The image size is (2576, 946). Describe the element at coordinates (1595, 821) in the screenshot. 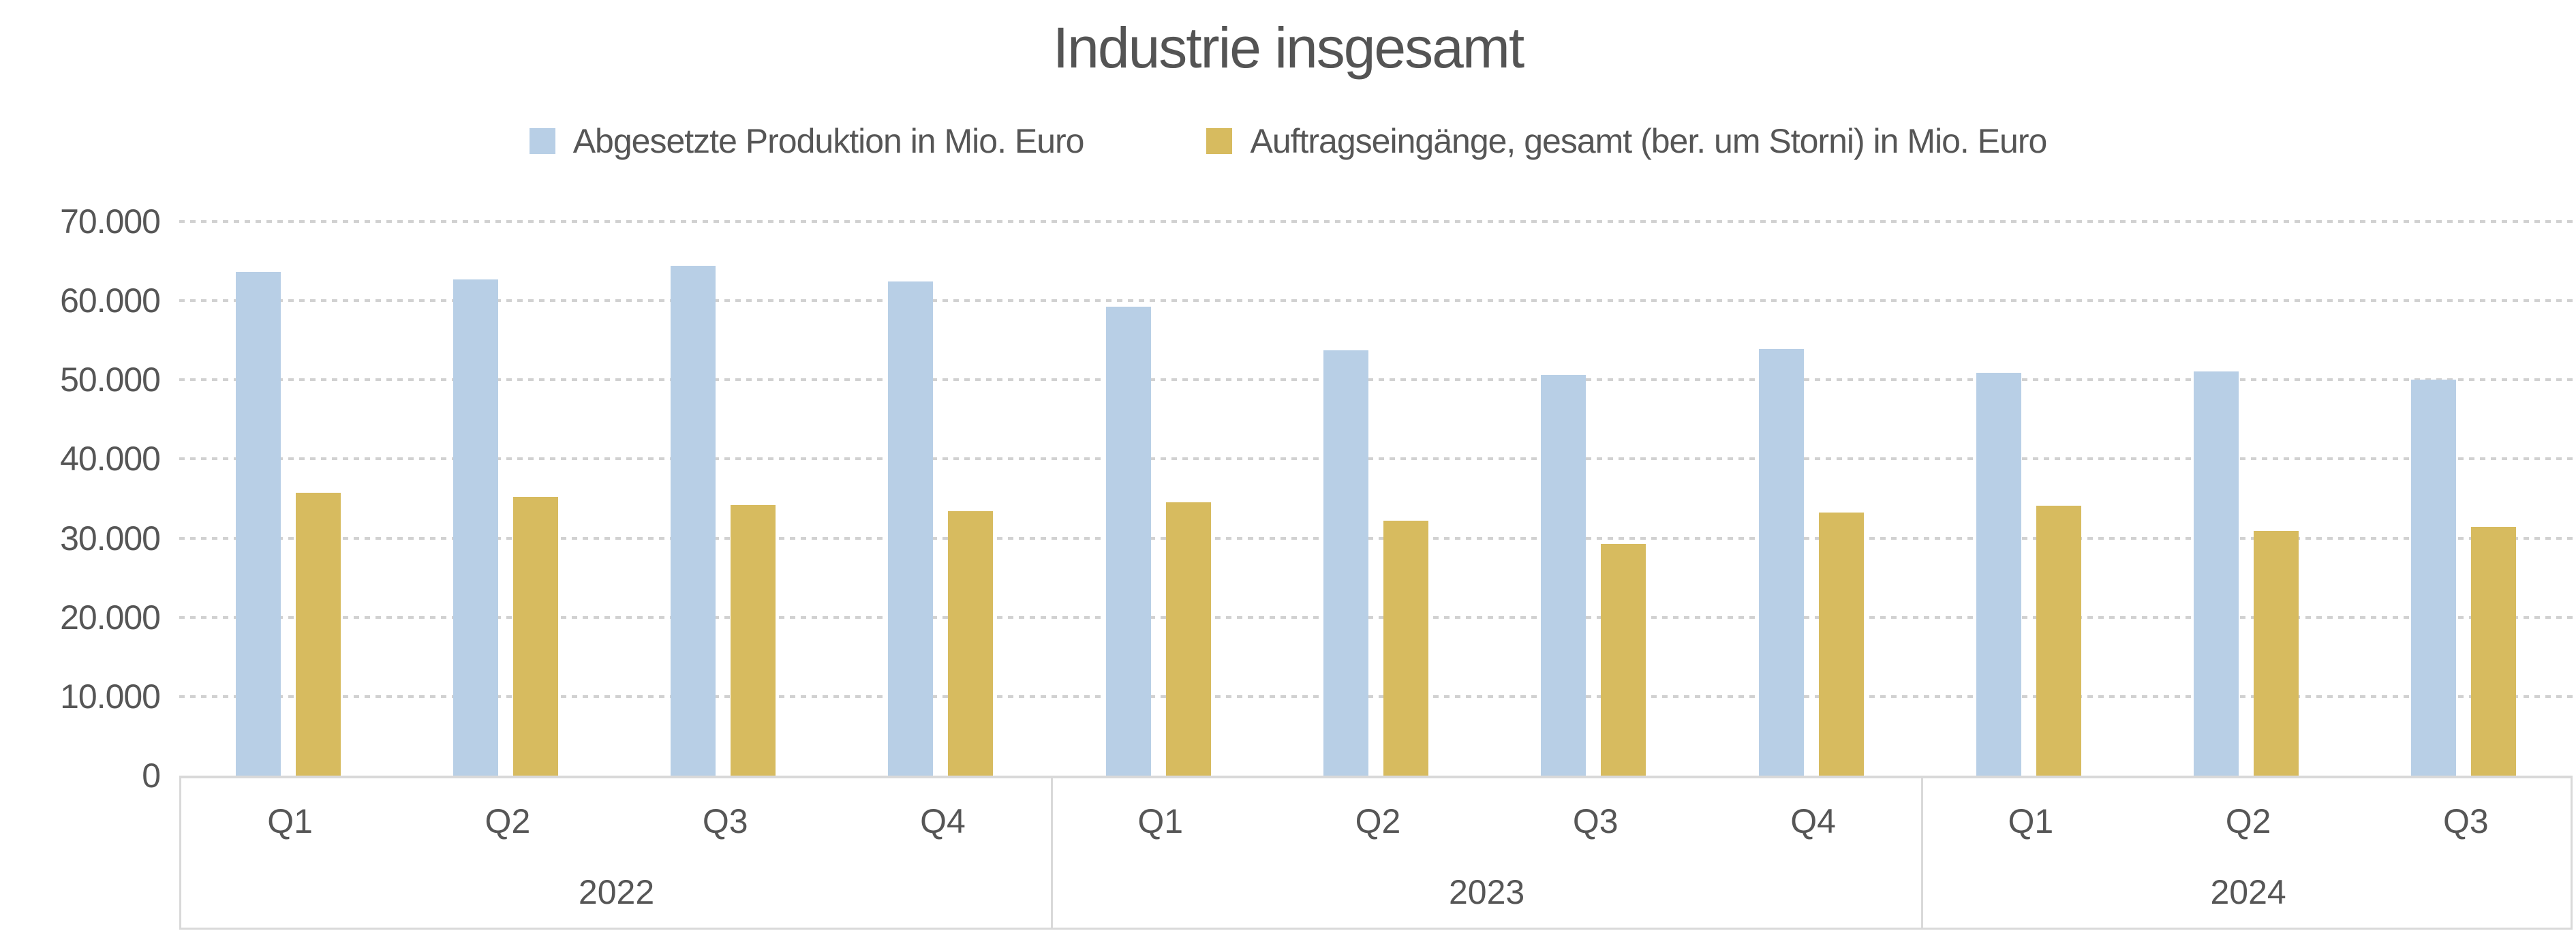

I see `x-tick-label-2023-Q3: Q3` at that location.